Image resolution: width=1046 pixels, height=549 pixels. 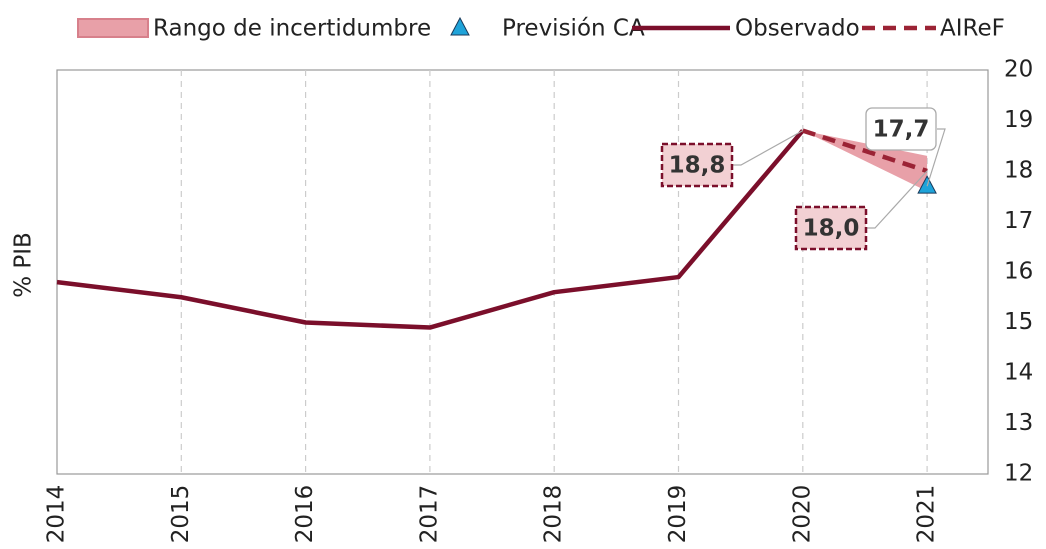 What do you see at coordinates (678, 514) in the screenshot?
I see `x-tick-label: 2019` at bounding box center [678, 514].